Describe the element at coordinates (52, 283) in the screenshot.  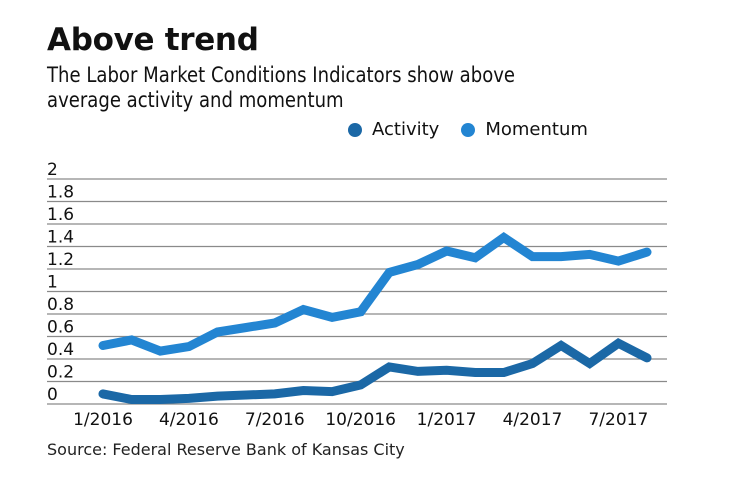
I see `y-tick-label: 1` at that location.